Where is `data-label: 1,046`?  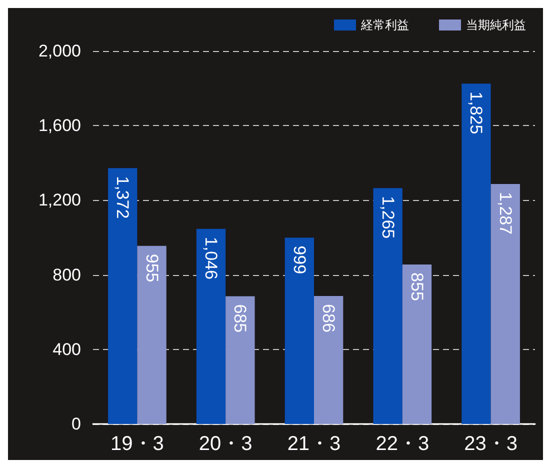 data-label: 1,046 is located at coordinates (211, 258).